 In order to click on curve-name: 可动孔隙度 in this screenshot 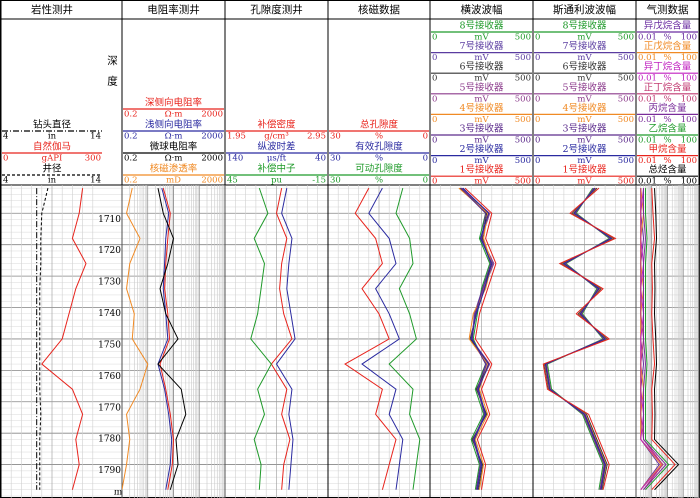, I will do `click(379, 169)`.